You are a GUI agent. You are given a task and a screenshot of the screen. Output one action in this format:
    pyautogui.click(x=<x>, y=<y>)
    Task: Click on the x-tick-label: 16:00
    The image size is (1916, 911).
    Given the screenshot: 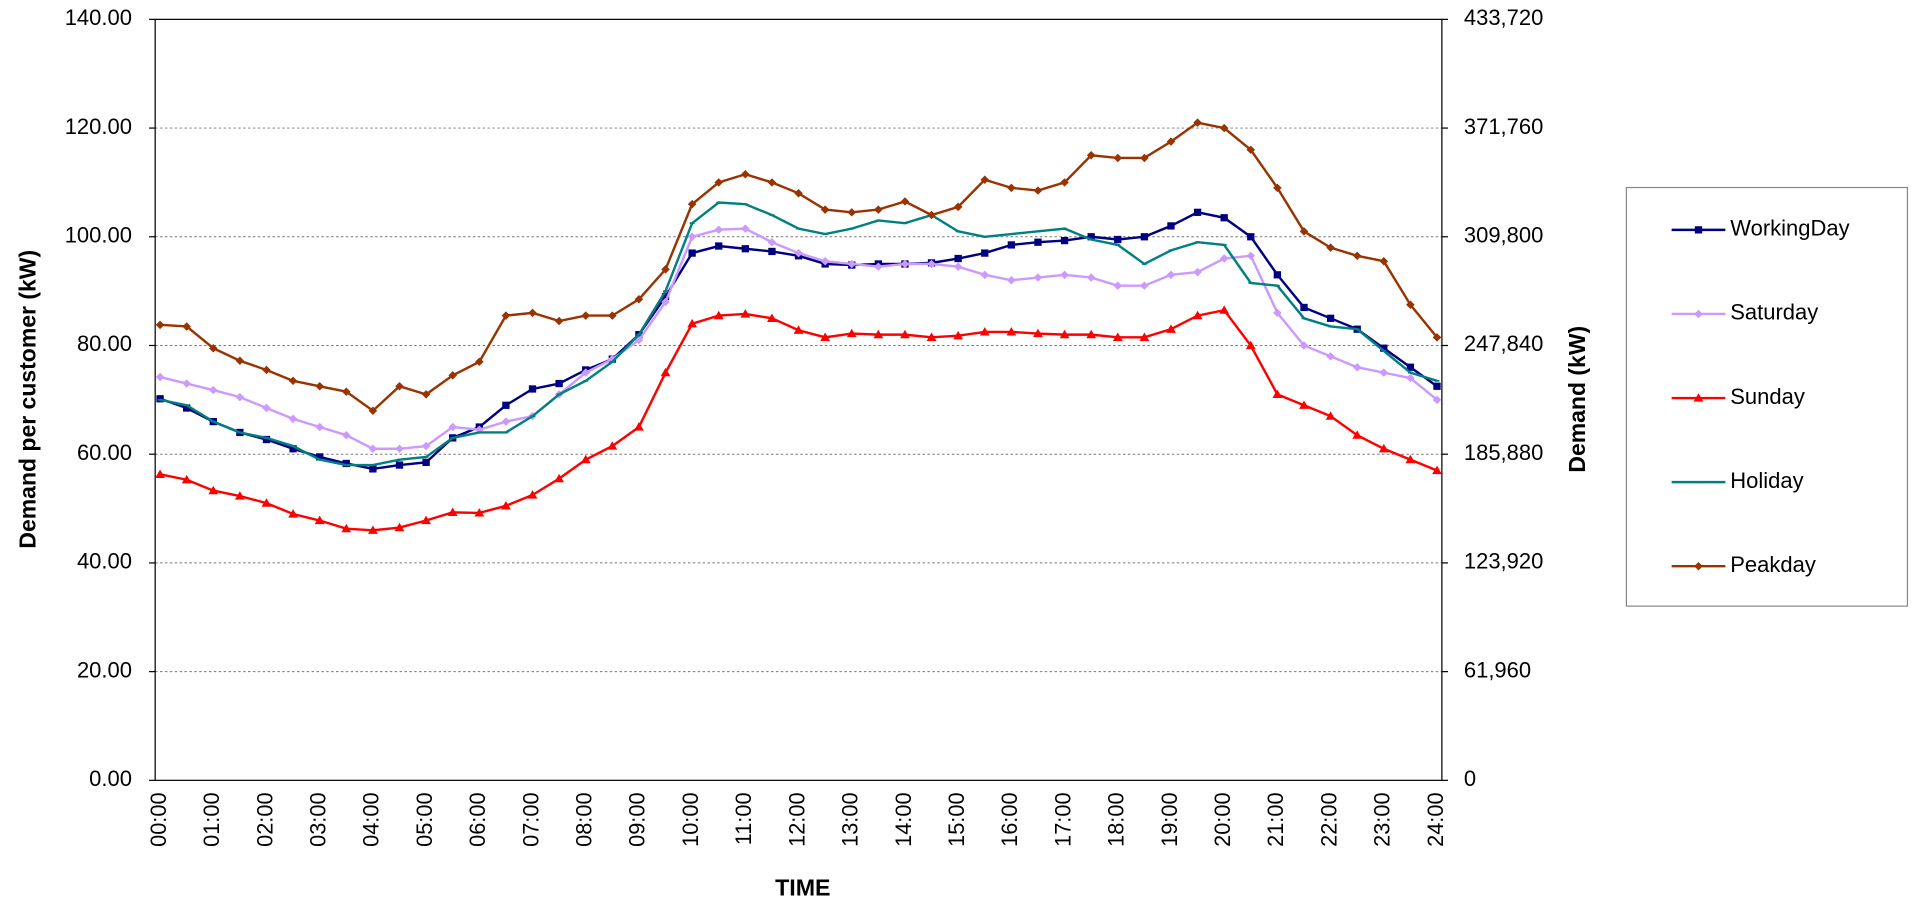 What is the action you would take?
    pyautogui.click(x=1009, y=819)
    